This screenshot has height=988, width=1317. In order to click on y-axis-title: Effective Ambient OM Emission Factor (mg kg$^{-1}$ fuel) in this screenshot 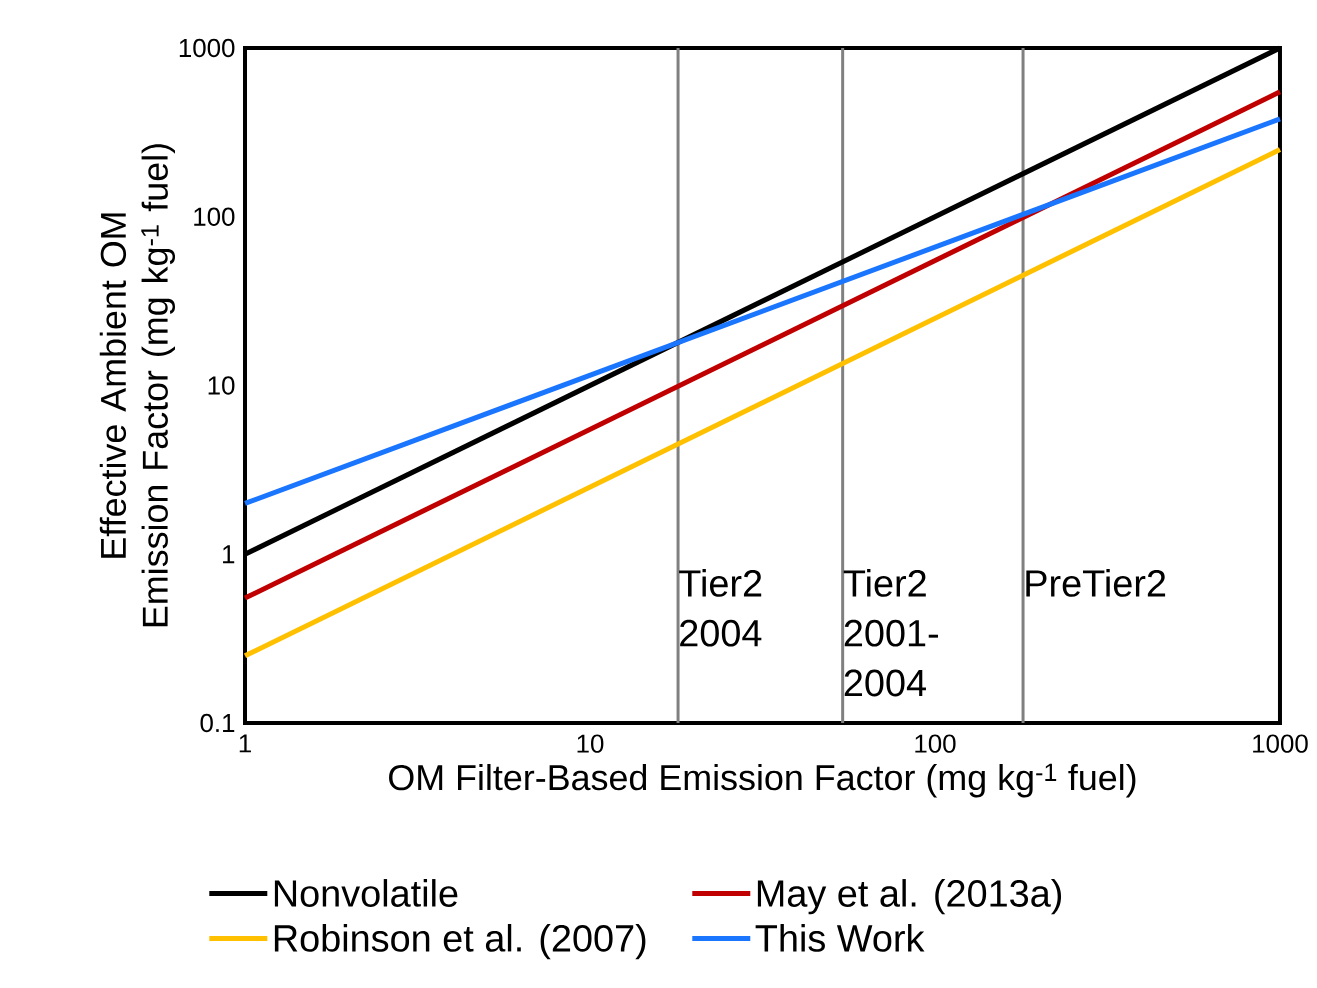, I will do `click(137, 385)`.